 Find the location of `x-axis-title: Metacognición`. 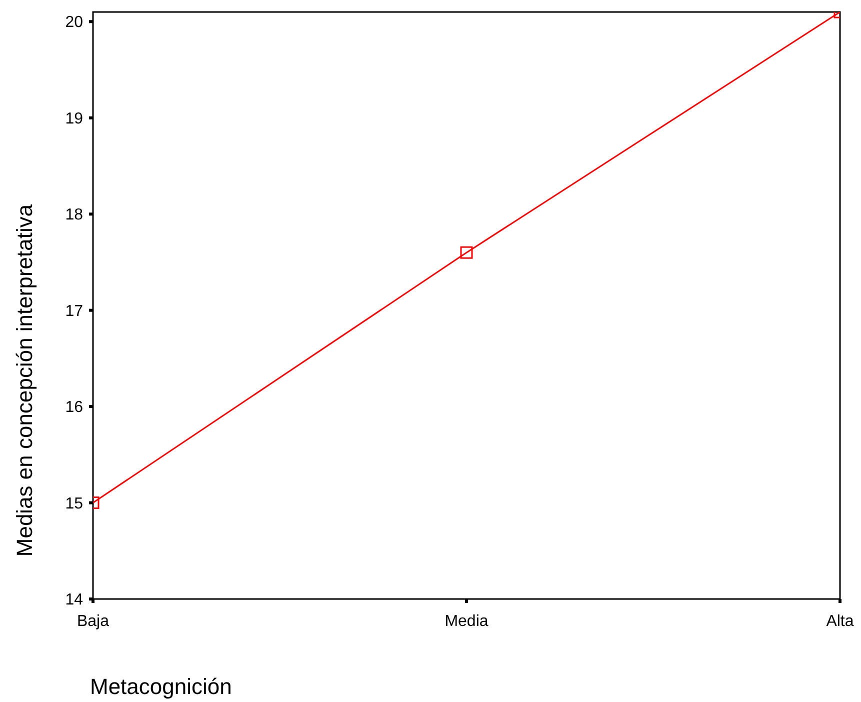

x-axis-title: Metacognición is located at coordinates (161, 686).